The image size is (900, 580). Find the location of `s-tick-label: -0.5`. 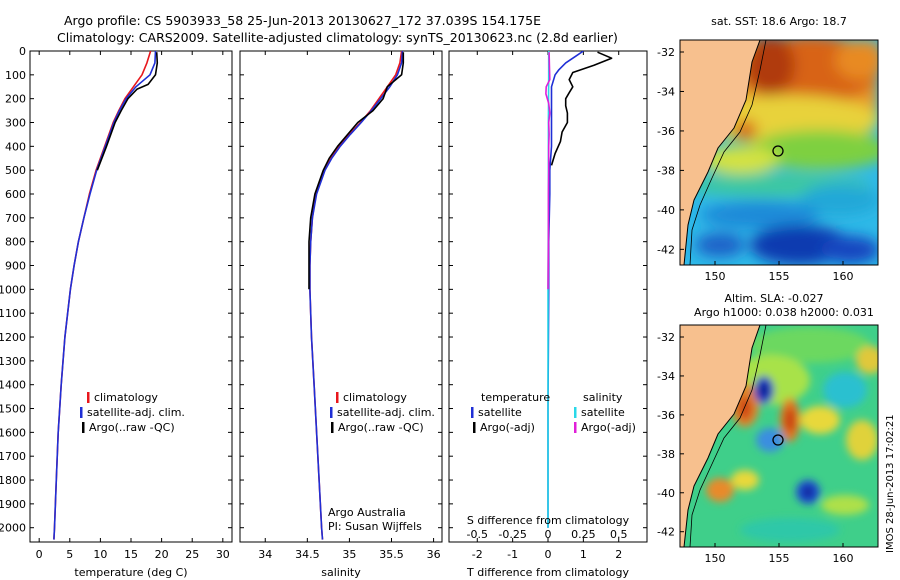

s-tick-label: -0.5 is located at coordinates (477, 534).